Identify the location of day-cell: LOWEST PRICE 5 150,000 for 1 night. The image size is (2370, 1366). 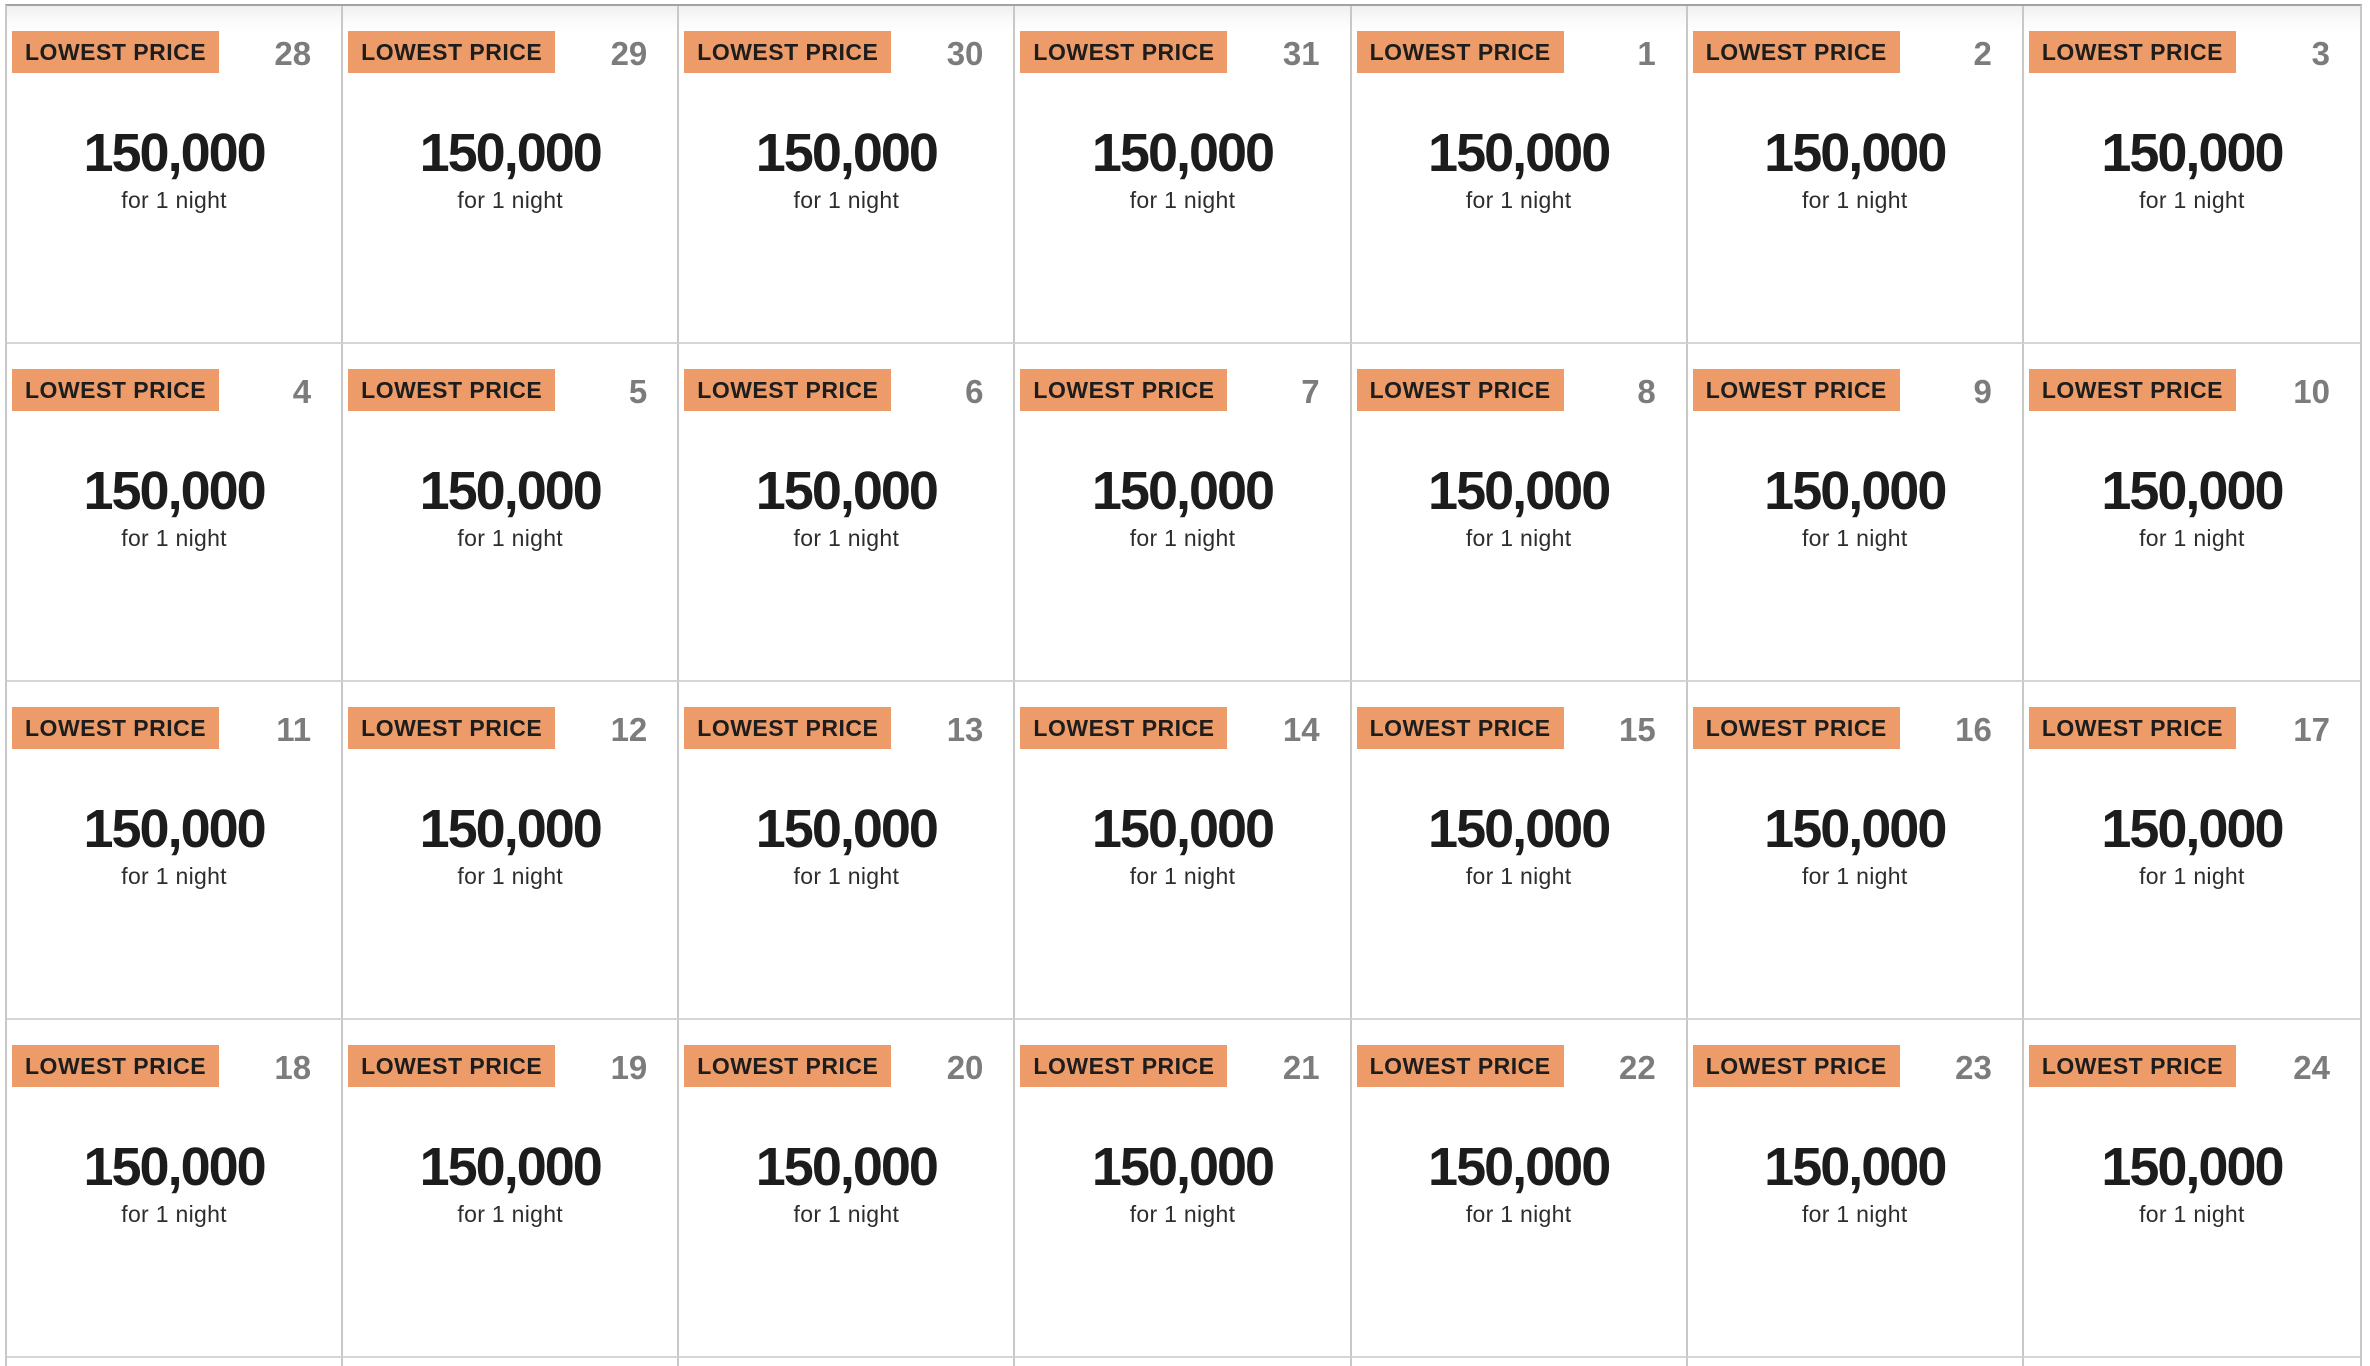
(511, 513).